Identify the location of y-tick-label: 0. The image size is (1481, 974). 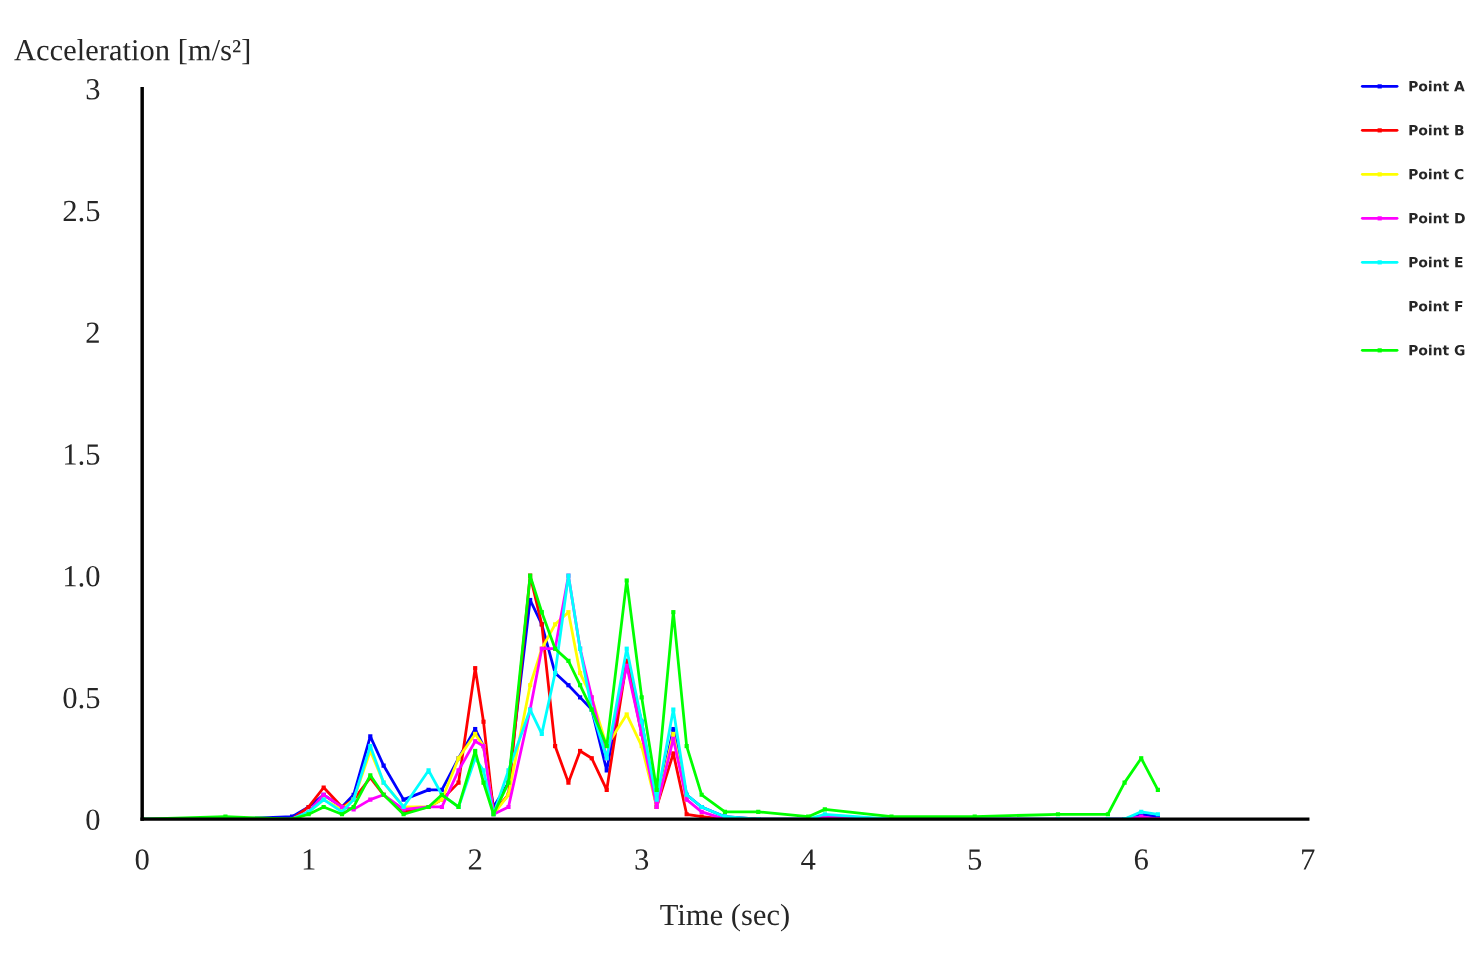
(93, 820).